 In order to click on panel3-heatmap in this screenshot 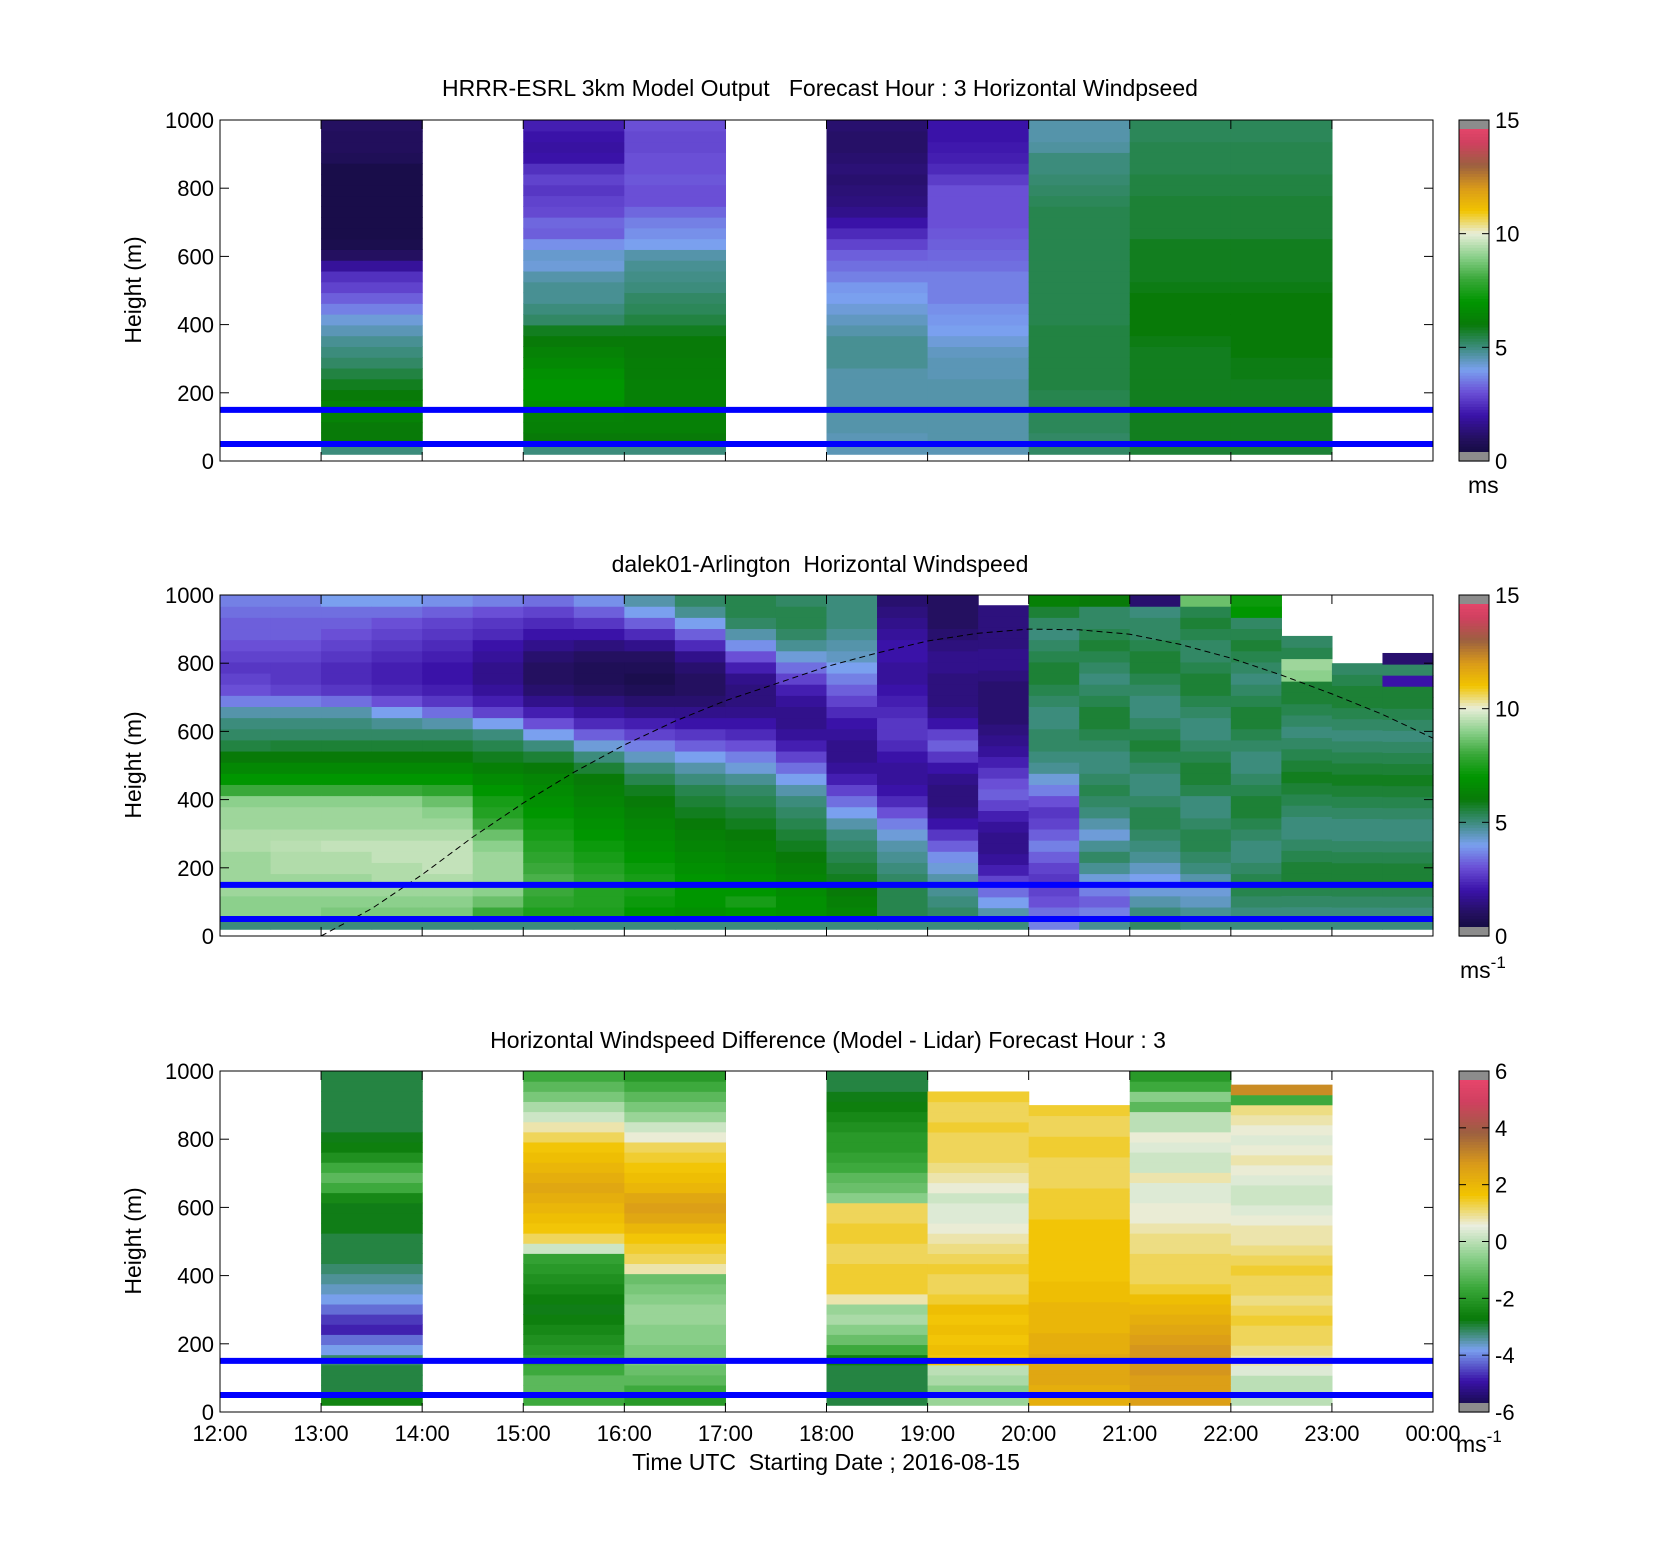, I will do `click(827, 1238)`.